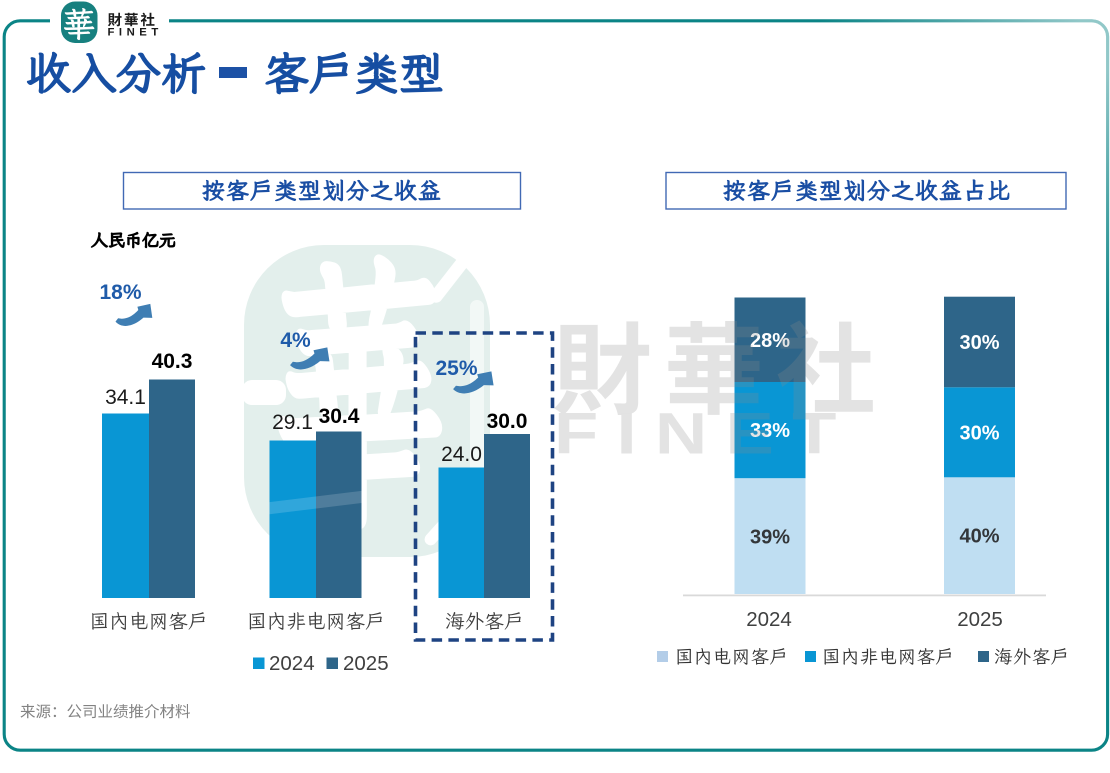 Image resolution: width=1110 pixels, height=773 pixels. Describe the element at coordinates (770, 431) in the screenshot. I see `svg-text: 33%` at that location.